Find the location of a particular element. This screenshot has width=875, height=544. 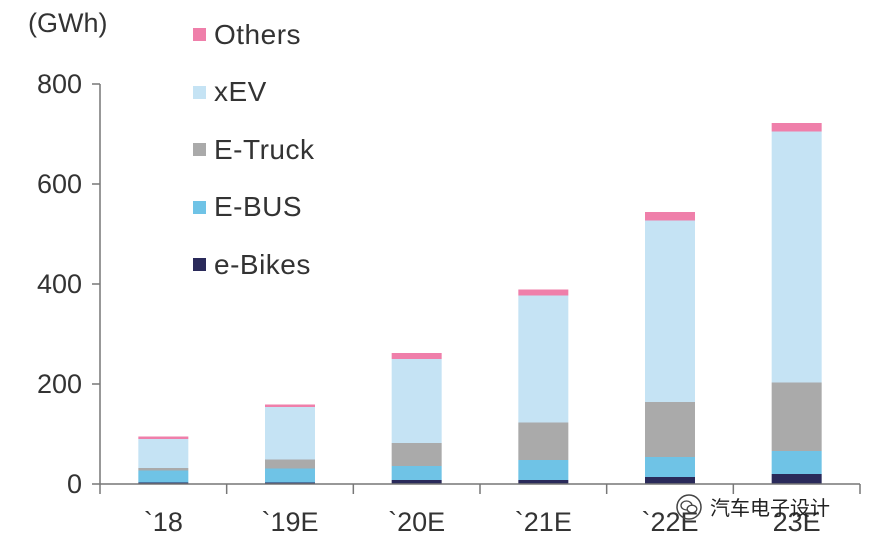

y-tick-label: 800 is located at coordinates (59, 84).